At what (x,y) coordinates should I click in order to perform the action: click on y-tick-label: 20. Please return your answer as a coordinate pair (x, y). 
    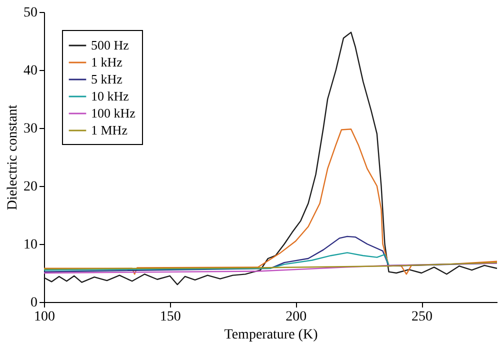
    Looking at the image, I should click on (31, 187).